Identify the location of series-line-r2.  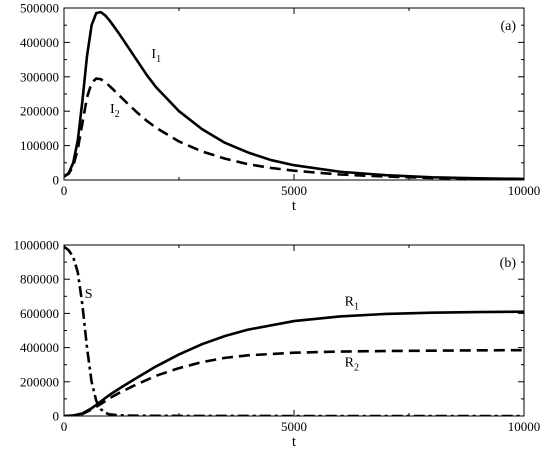
(294, 382).